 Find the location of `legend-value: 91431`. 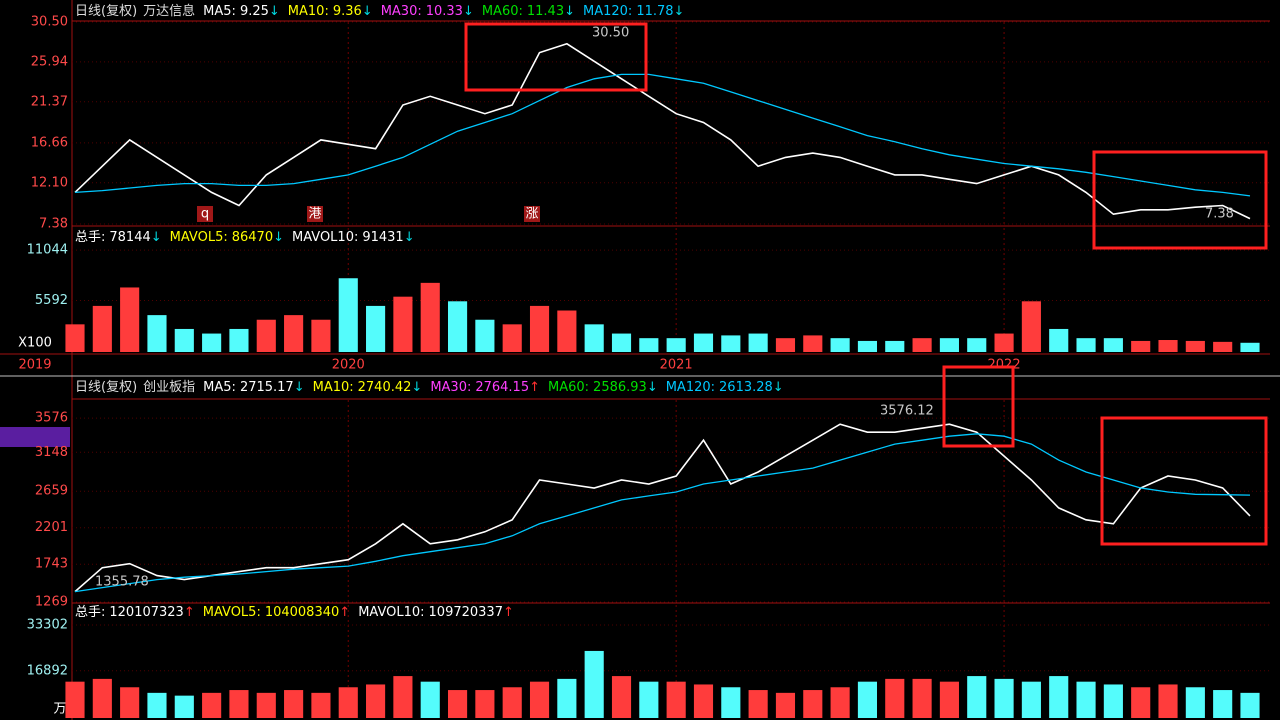

legend-value: 91431 is located at coordinates (382, 237).